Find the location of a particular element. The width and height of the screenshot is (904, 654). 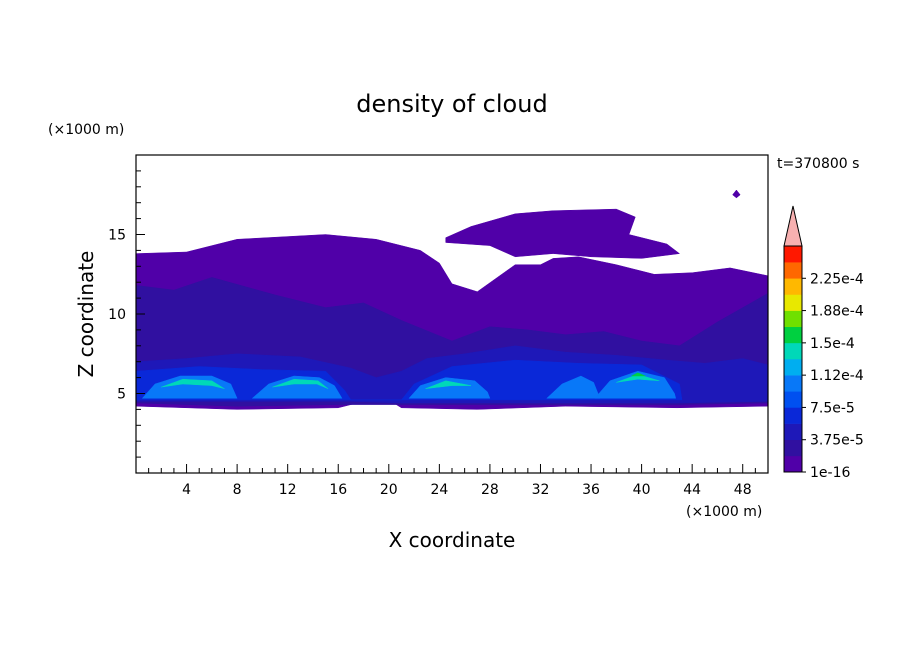

y-axis-label: Z coordinate is located at coordinates (86, 314).